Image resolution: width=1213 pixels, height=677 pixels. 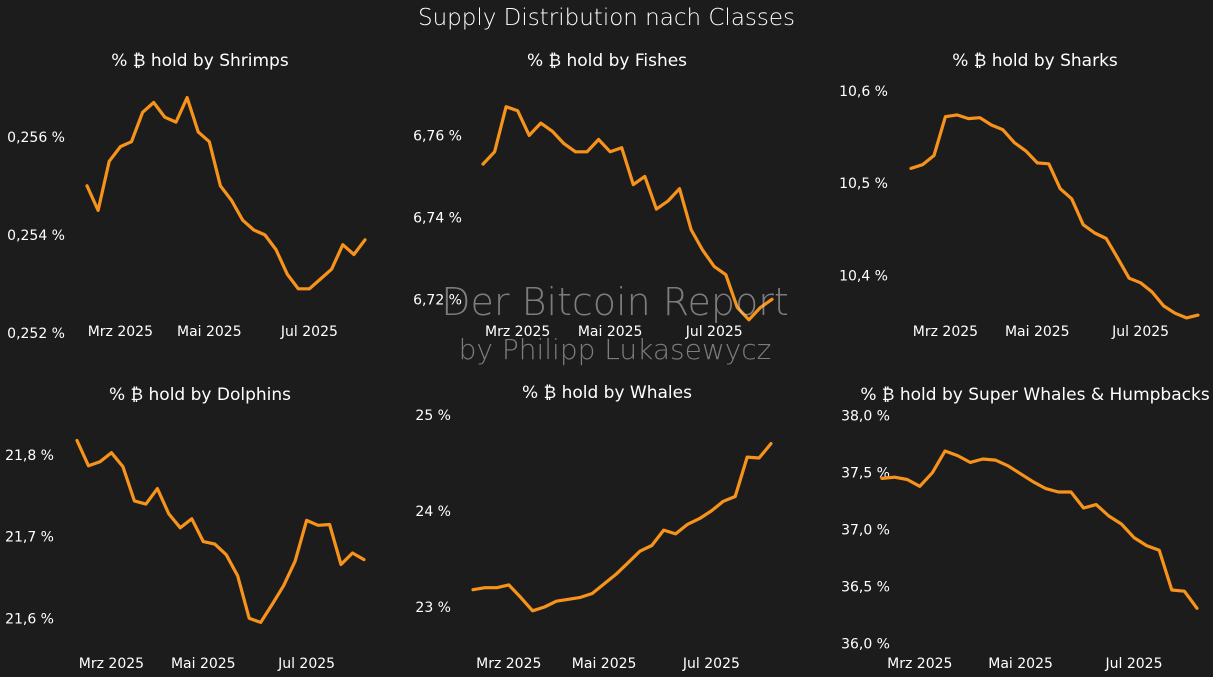 What do you see at coordinates (863, 92) in the screenshot?
I see `y-tick-label: 10,6 %` at bounding box center [863, 92].